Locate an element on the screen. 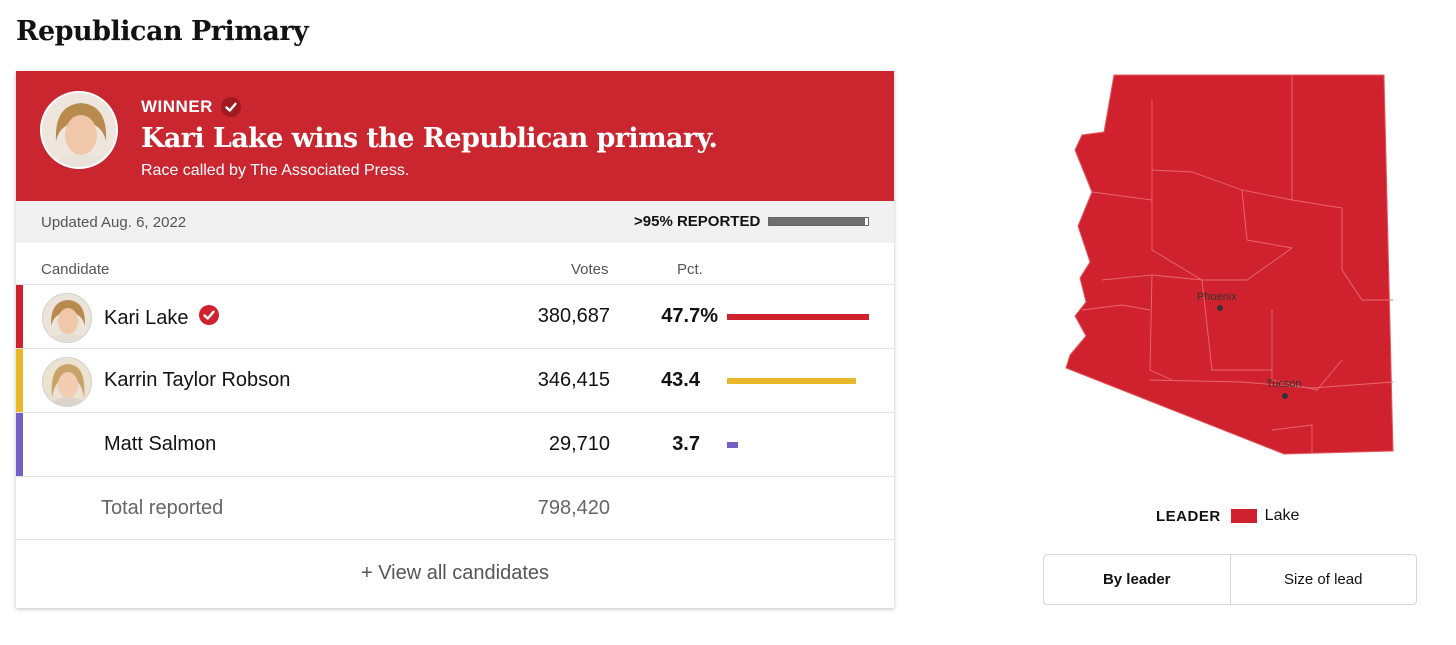  candidate-votes: 29,710 is located at coordinates (579, 444).